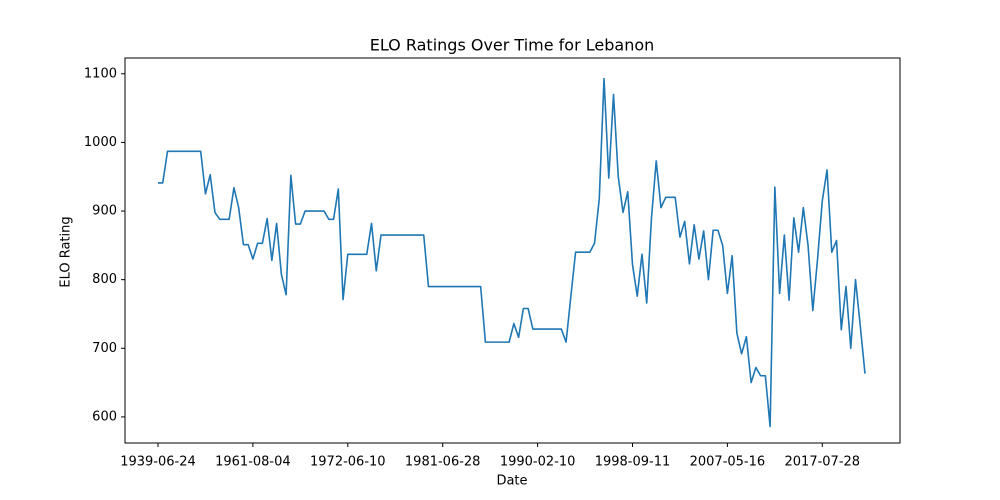 Image resolution: width=1000 pixels, height=500 pixels. I want to click on x-tick-label: 2017-07-28, so click(823, 462).